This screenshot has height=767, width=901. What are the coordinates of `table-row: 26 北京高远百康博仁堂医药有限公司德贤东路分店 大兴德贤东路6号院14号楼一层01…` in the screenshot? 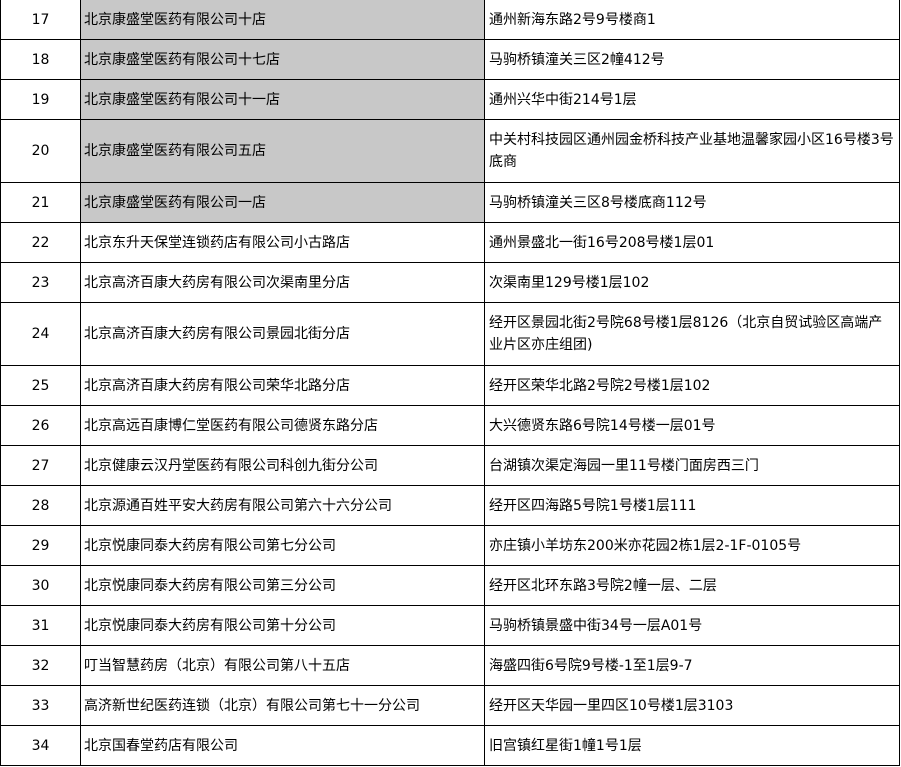 It's located at (450, 425).